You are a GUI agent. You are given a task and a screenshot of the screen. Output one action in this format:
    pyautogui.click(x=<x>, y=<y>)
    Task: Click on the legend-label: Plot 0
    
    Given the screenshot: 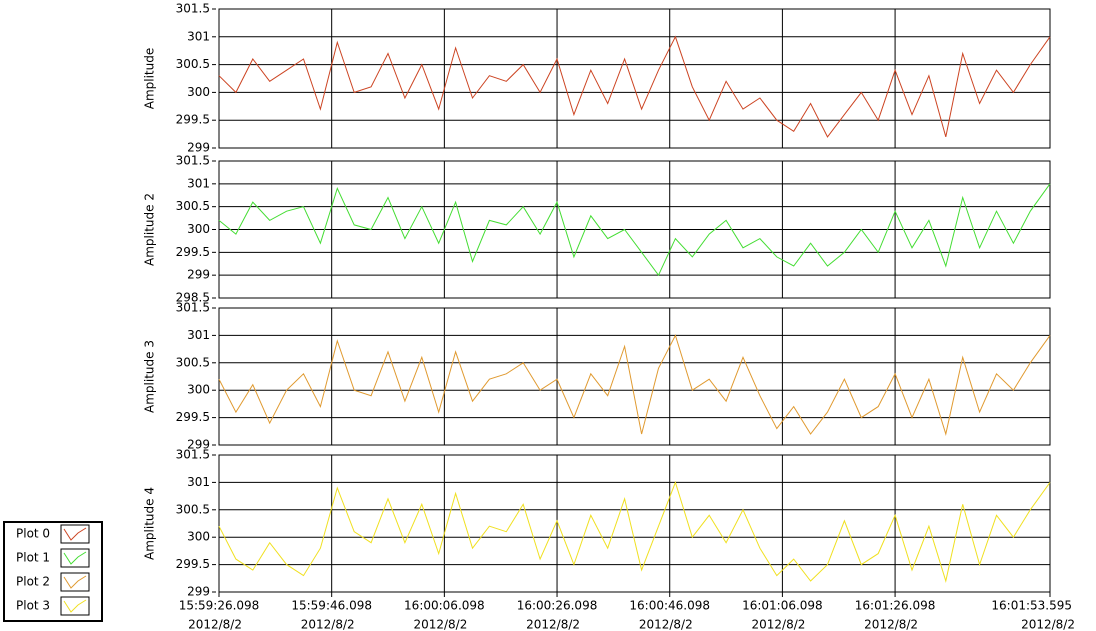 What is the action you would take?
    pyautogui.click(x=33, y=534)
    